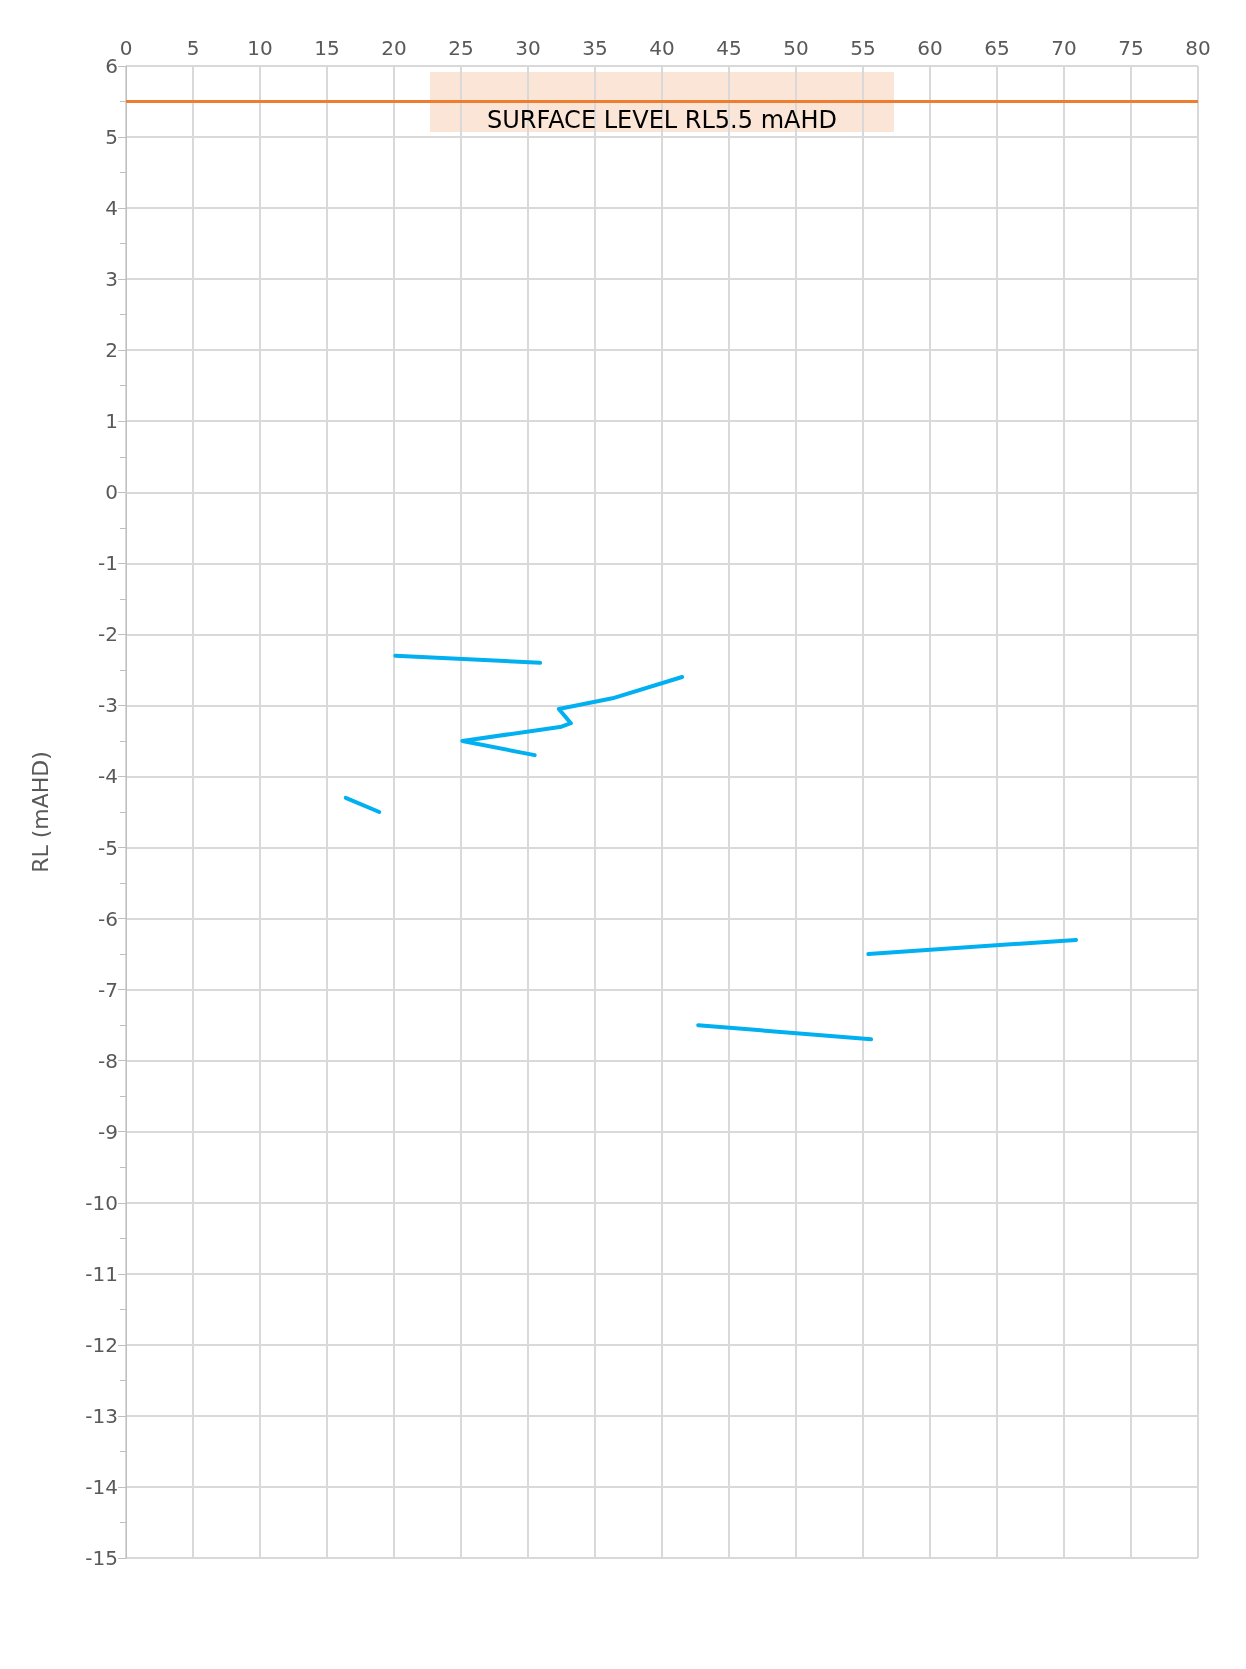 The image size is (1246, 1669). Describe the element at coordinates (108, 989) in the screenshot. I see `y-tick-label: -7` at that location.